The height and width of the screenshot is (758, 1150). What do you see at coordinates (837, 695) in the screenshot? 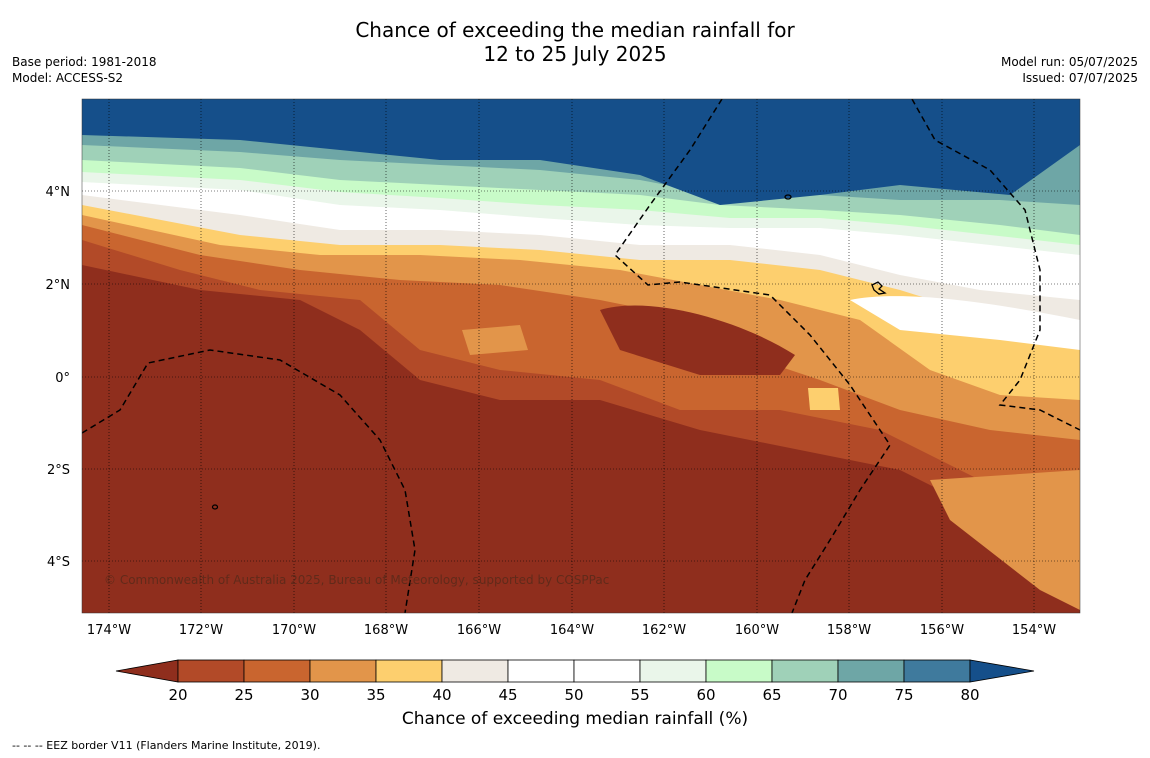
I see `colorbar-tick-label: 70` at bounding box center [837, 695].